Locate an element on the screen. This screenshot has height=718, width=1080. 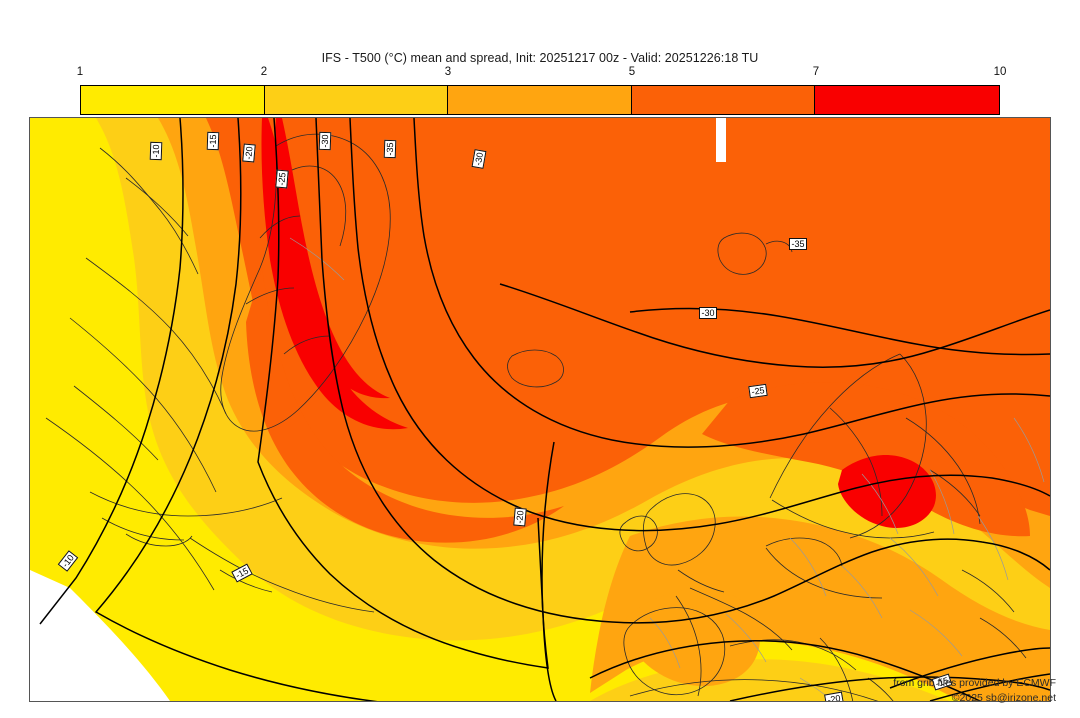
spread-band-3-5-iberia is located at coordinates (693, 638).